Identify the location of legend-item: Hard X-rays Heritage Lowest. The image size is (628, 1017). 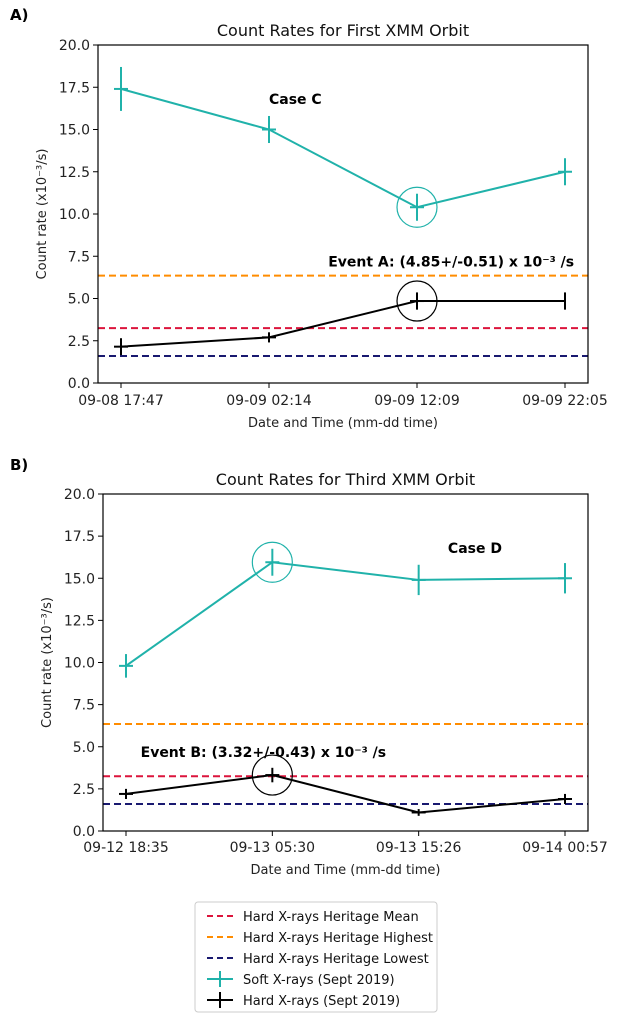
(318, 959).